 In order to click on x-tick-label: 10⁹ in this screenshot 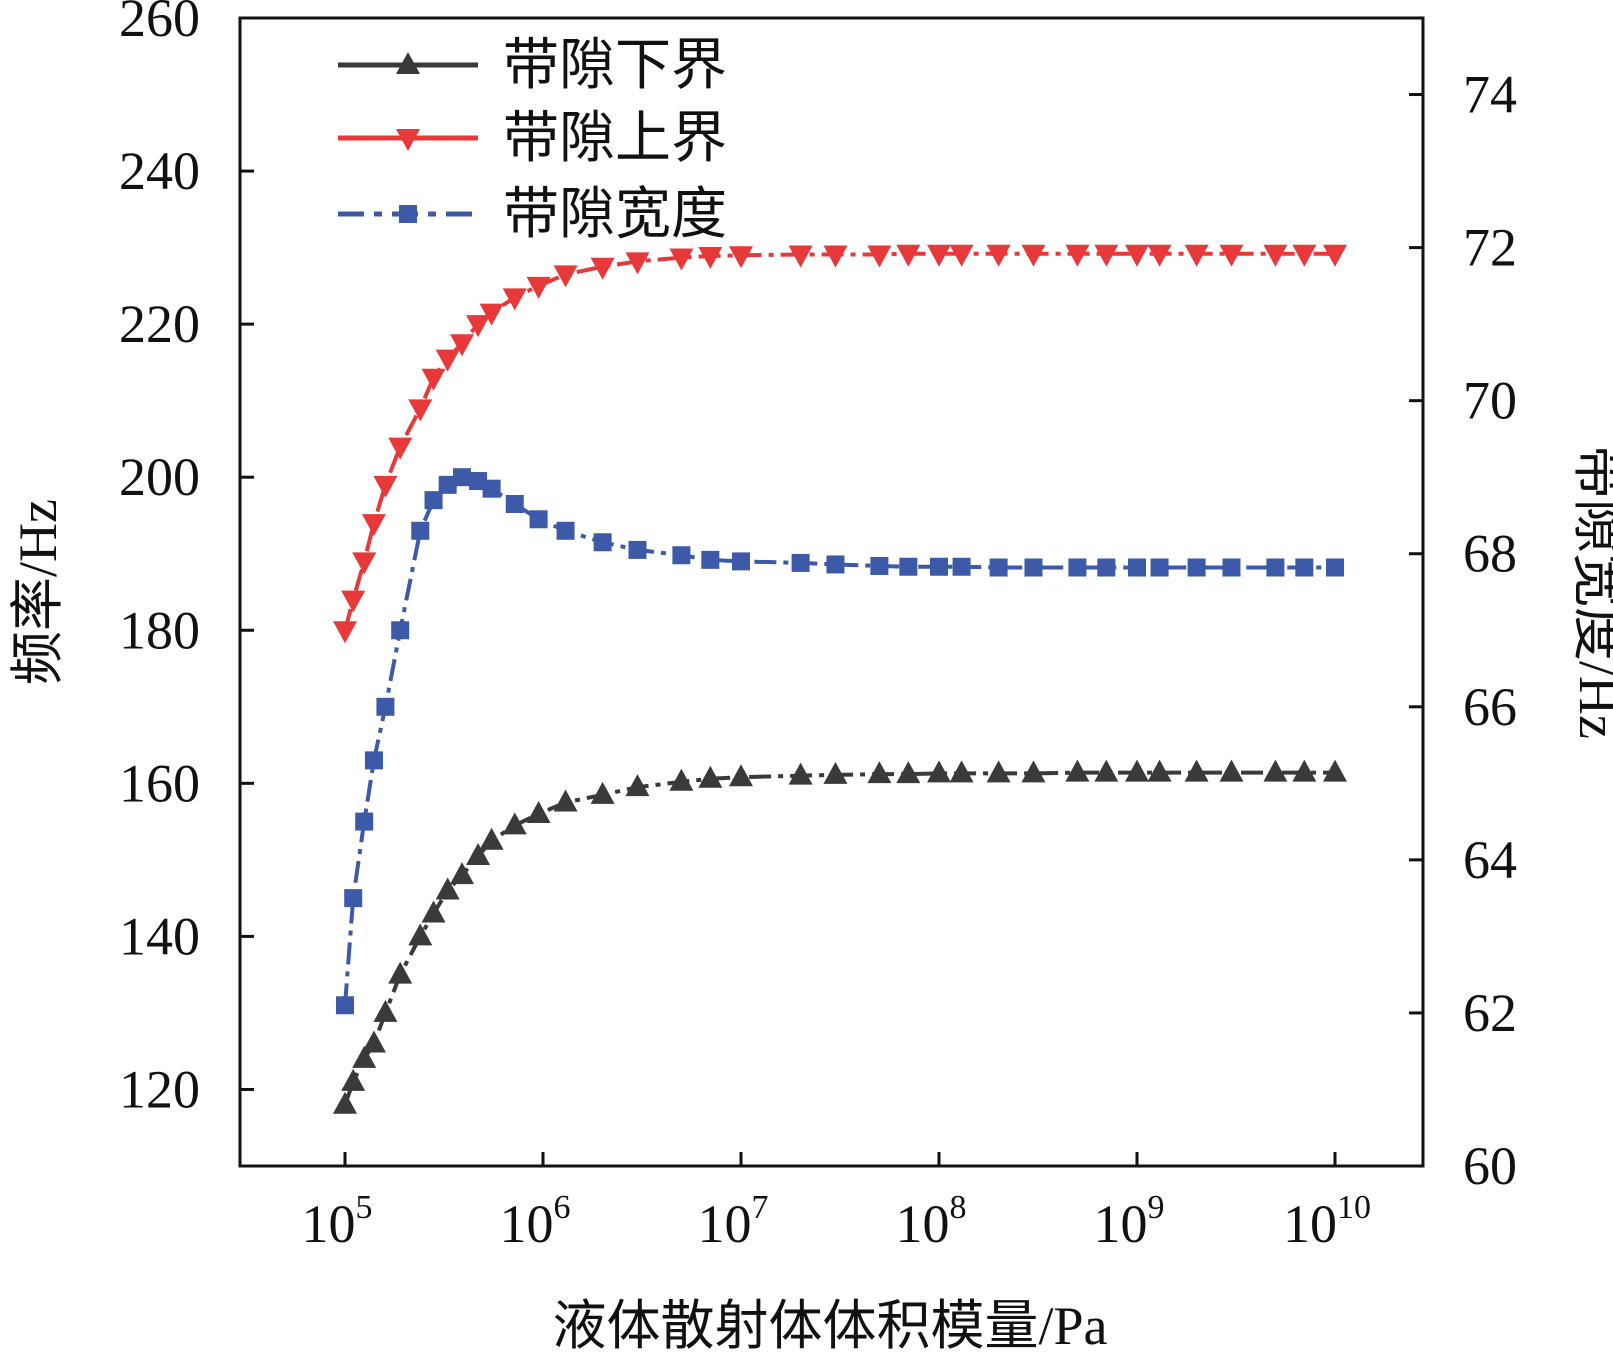, I will do `click(1129, 1221)`.